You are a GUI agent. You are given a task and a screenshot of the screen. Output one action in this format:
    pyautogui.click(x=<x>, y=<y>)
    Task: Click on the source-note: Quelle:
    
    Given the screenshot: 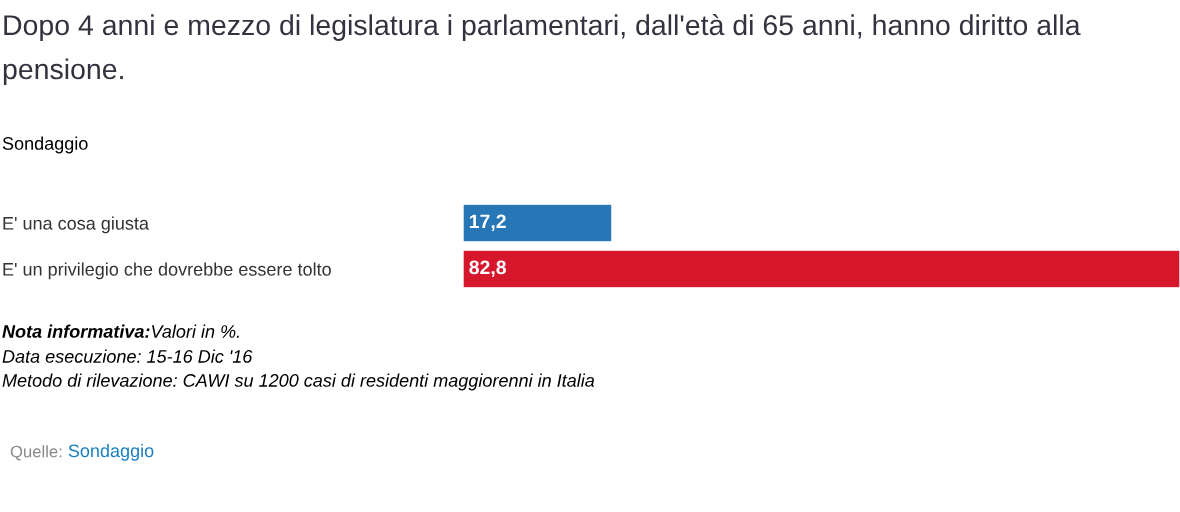 What is the action you would take?
    pyautogui.click(x=36, y=453)
    